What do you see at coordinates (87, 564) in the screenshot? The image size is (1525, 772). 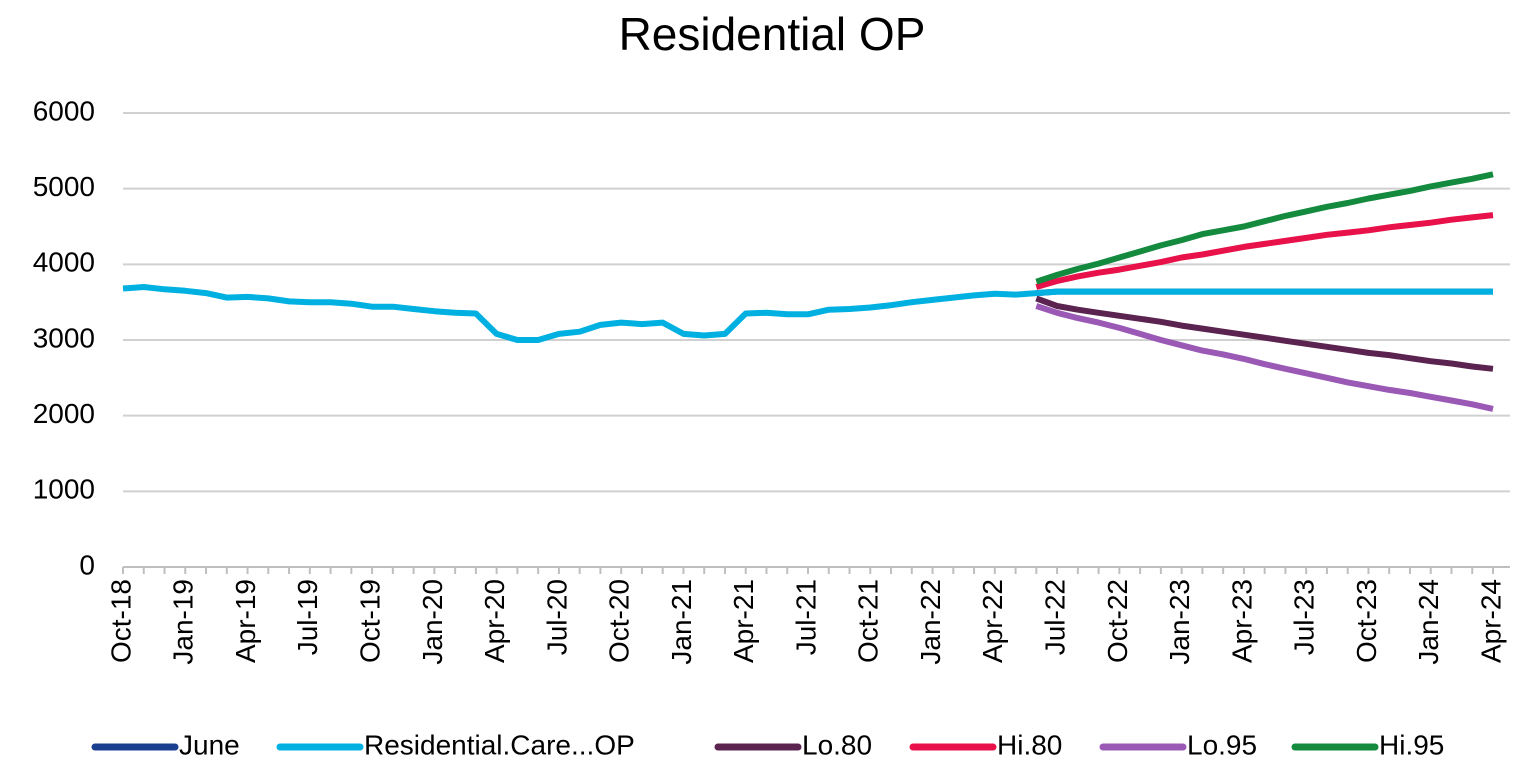 I see `y-tick-label: 0` at bounding box center [87, 564].